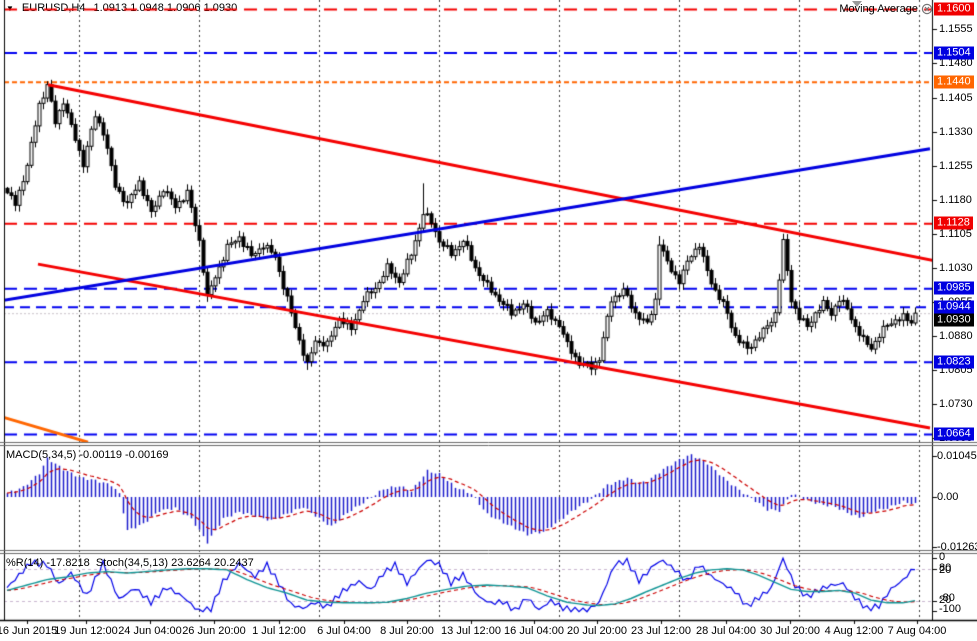 The width and height of the screenshot is (977, 641). I want to click on stoch-values: 23.6264 20.2437, so click(212, 563).